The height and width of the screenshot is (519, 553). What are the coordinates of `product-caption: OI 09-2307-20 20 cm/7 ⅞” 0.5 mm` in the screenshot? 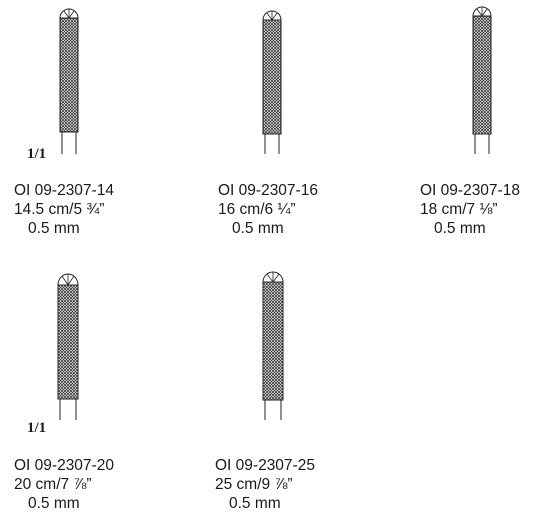 It's located at (64, 484).